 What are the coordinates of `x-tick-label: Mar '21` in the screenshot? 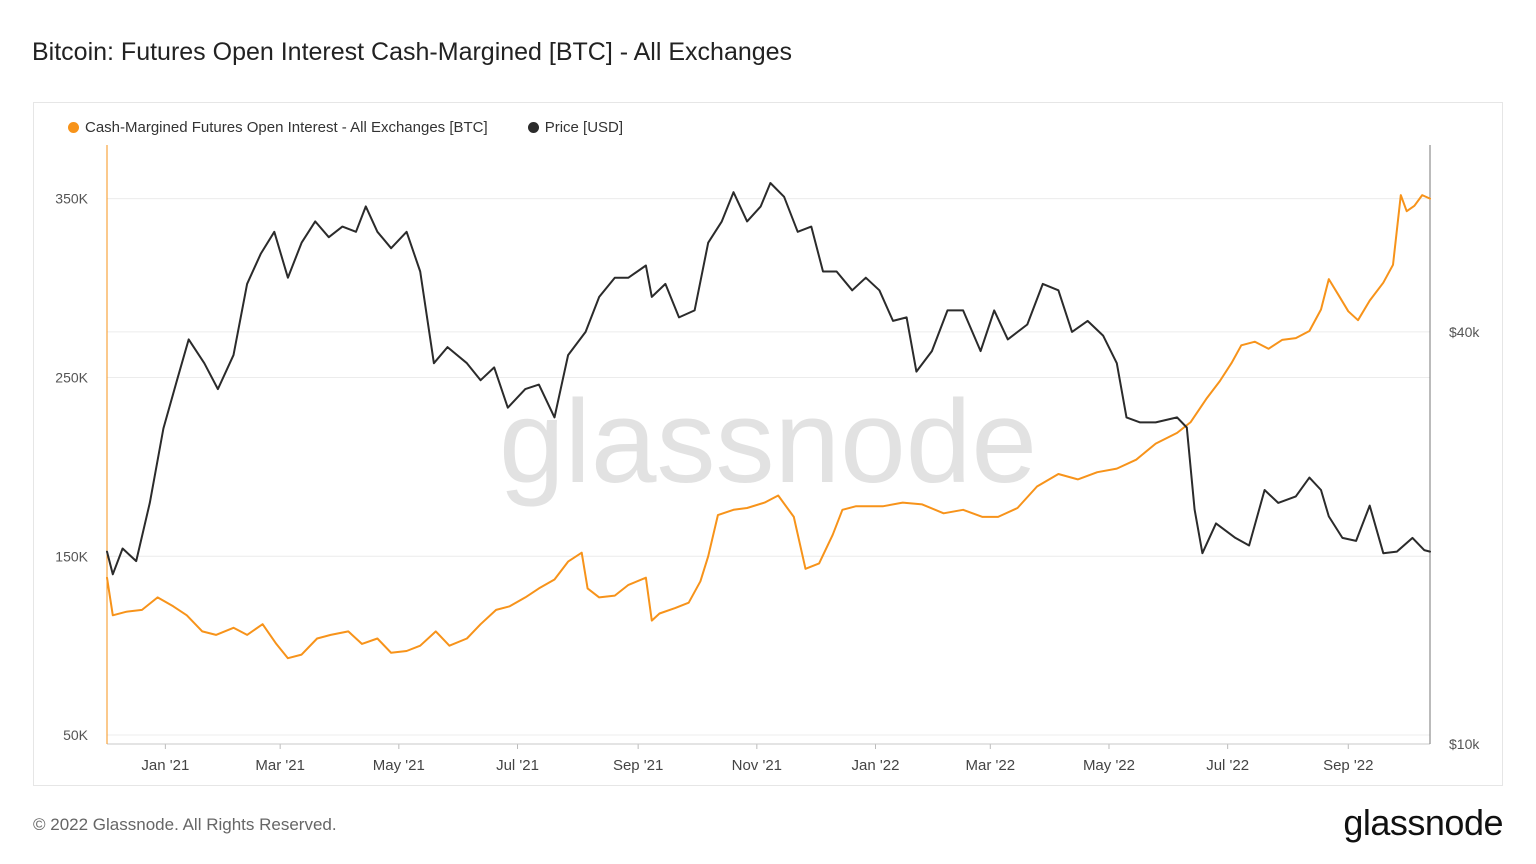 It's located at (280, 765).